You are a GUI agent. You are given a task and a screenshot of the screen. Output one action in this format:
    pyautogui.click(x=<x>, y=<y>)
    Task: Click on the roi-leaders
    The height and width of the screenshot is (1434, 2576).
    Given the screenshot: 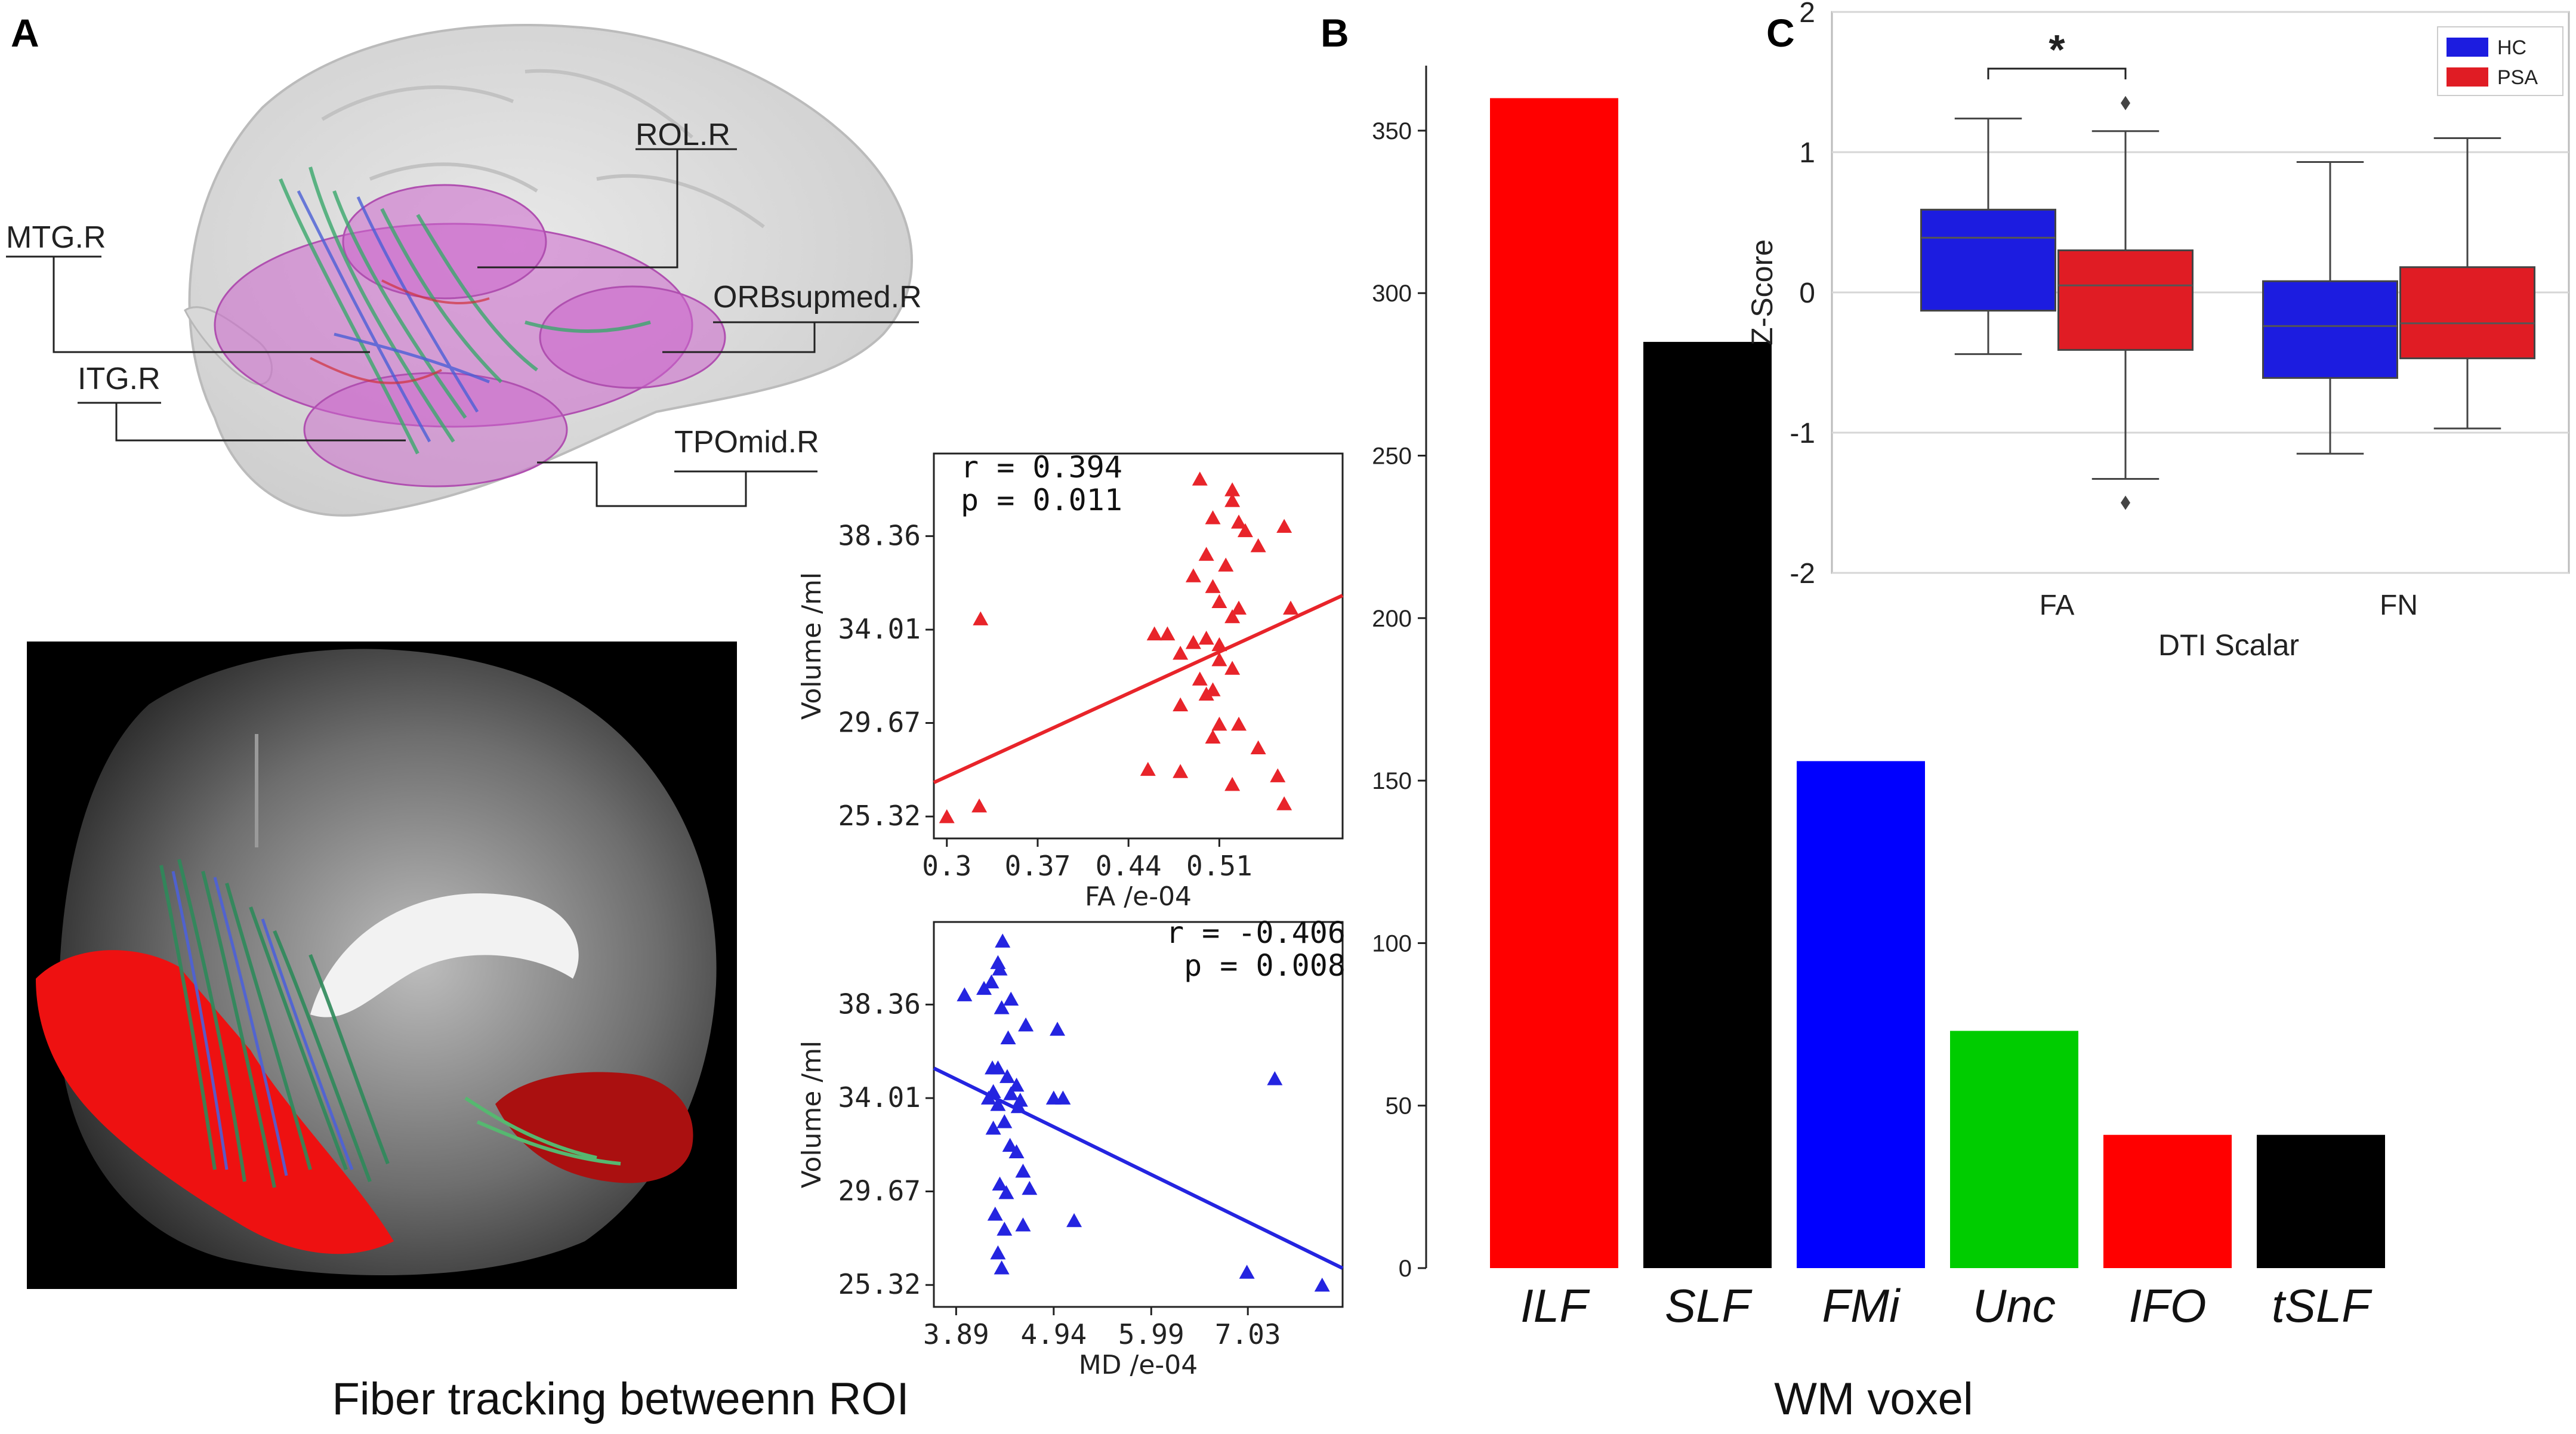 What is the action you would take?
    pyautogui.click(x=462, y=327)
    